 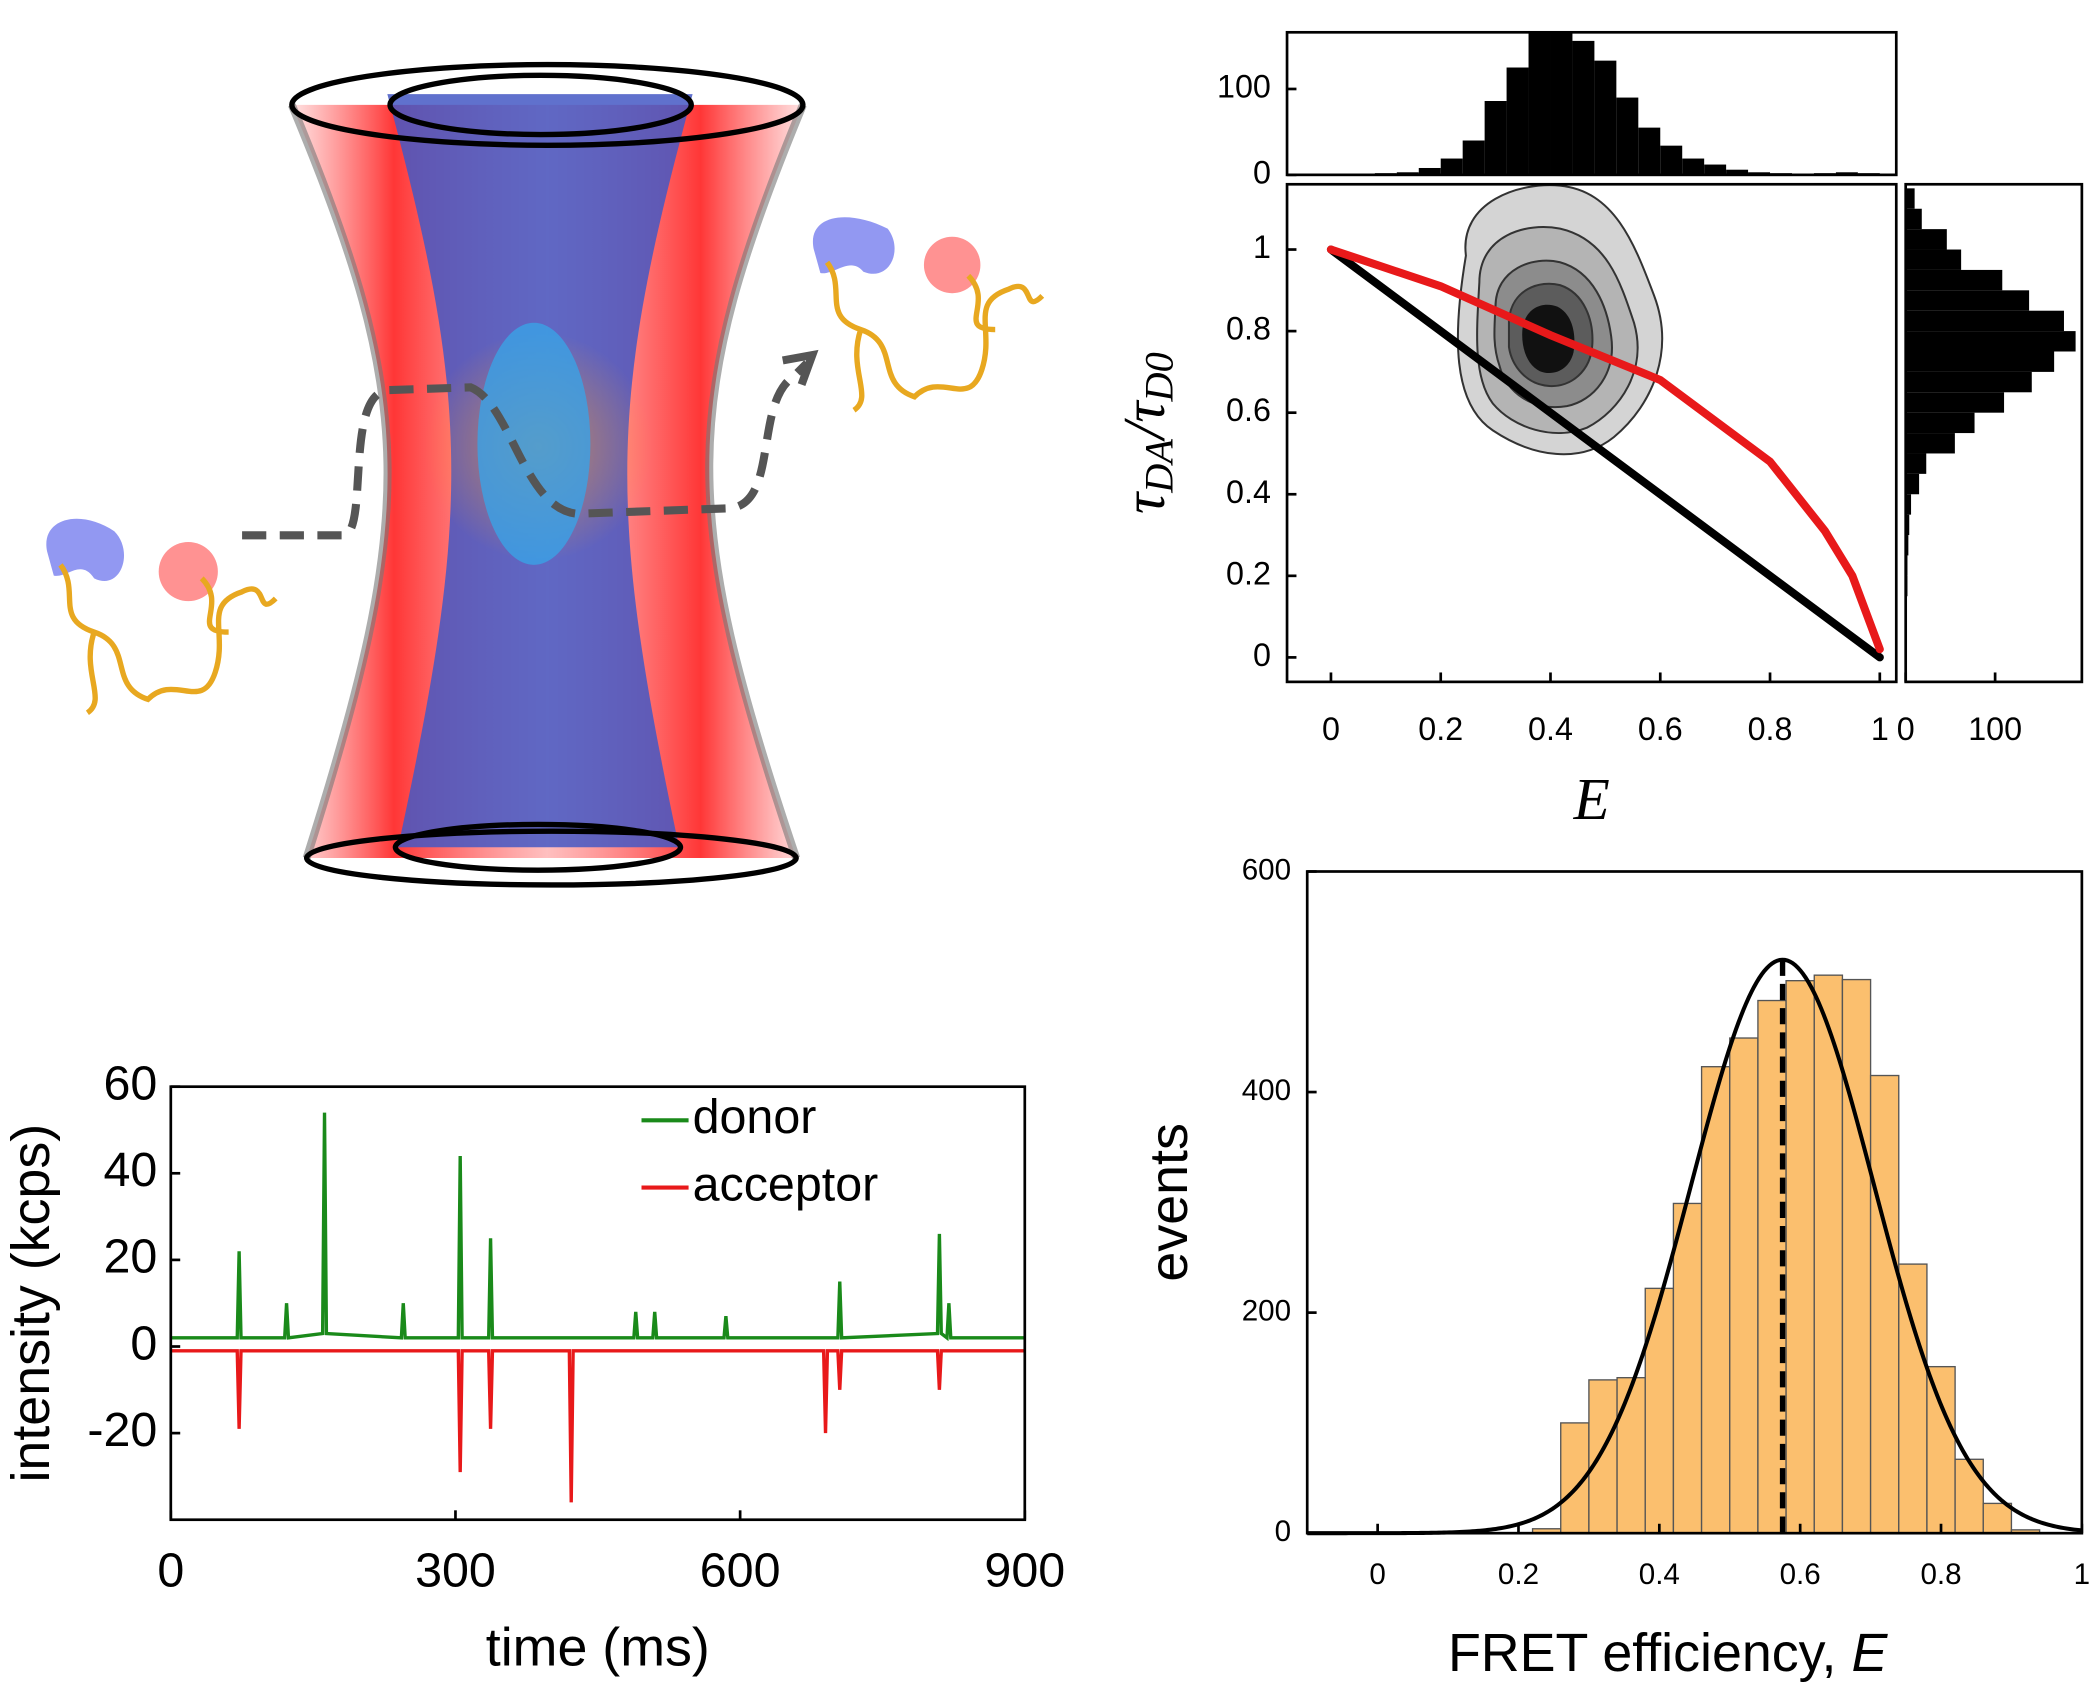 What do you see at coordinates (122, 1430) in the screenshot?
I see `y-tick-label: -20` at bounding box center [122, 1430].